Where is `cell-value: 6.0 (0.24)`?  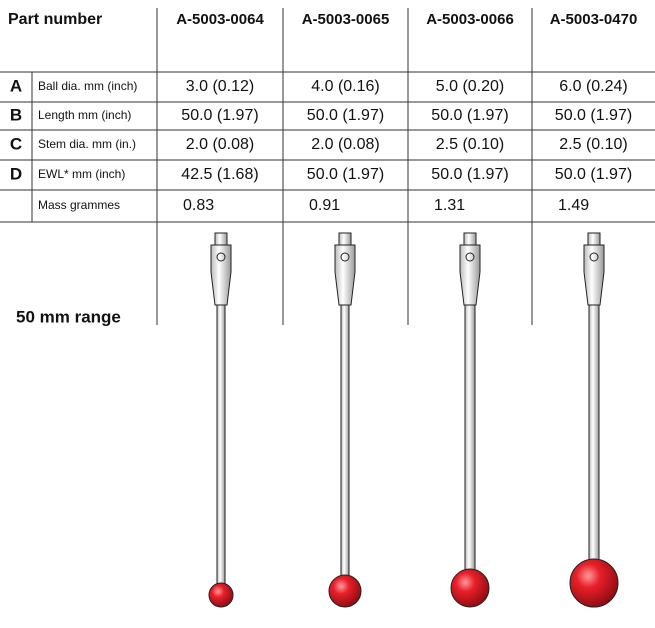
cell-value: 6.0 (0.24) is located at coordinates (593, 86).